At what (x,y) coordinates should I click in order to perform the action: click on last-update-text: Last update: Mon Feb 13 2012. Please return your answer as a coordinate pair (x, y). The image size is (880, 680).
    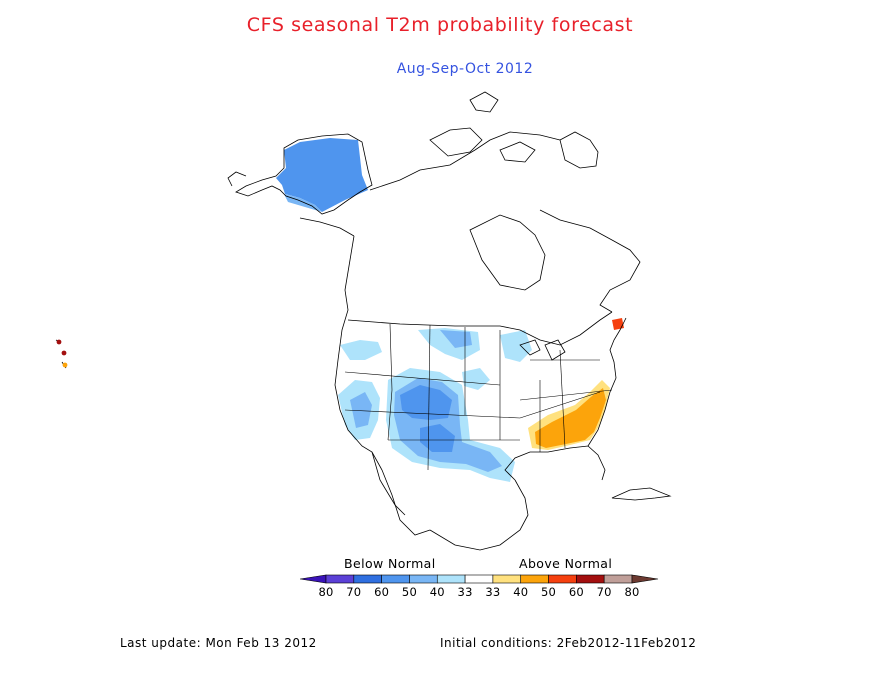
    Looking at the image, I should click on (218, 643).